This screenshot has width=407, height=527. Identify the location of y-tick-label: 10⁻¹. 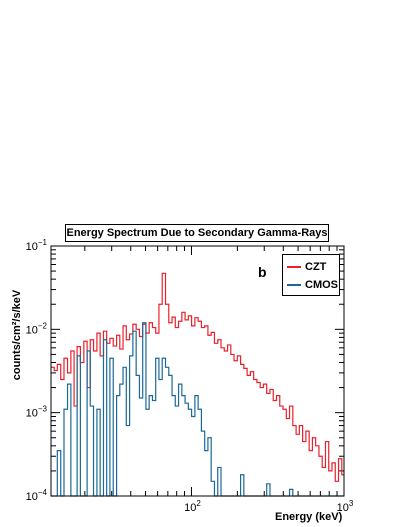
(37, 245).